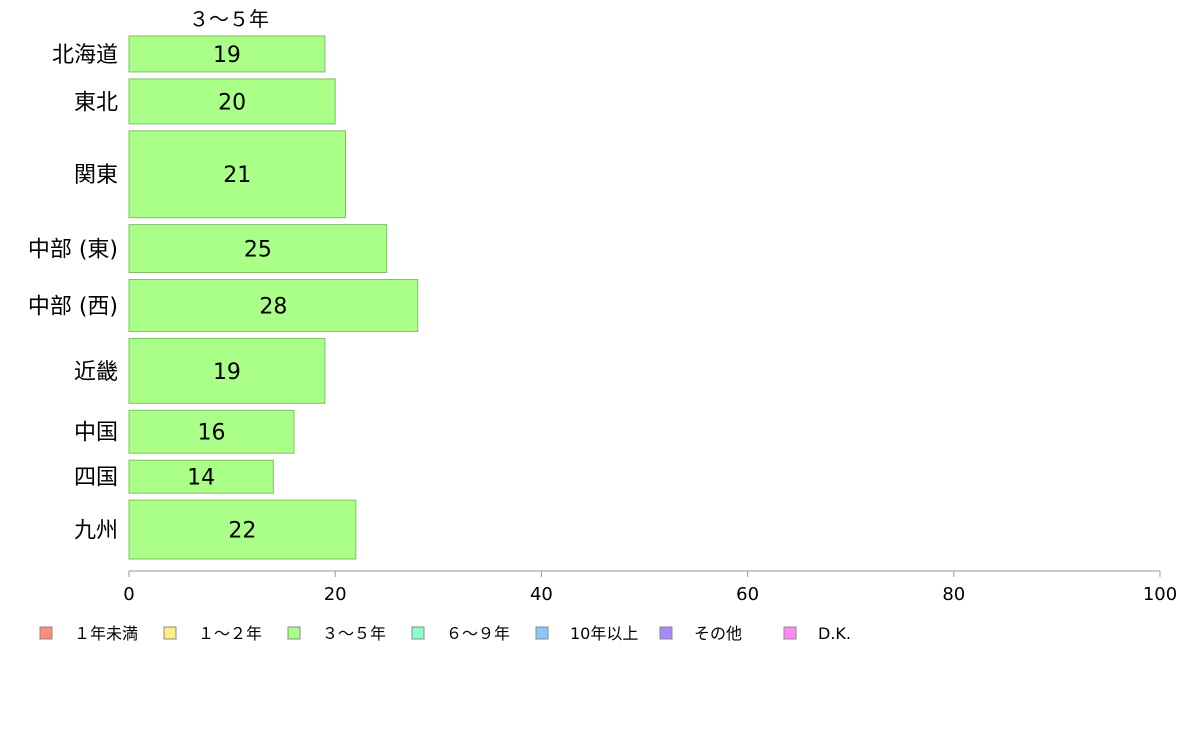 Image resolution: width=1188 pixels, height=736 pixels. What do you see at coordinates (604, 633) in the screenshot?
I see `legend-label: 10年以上` at bounding box center [604, 633].